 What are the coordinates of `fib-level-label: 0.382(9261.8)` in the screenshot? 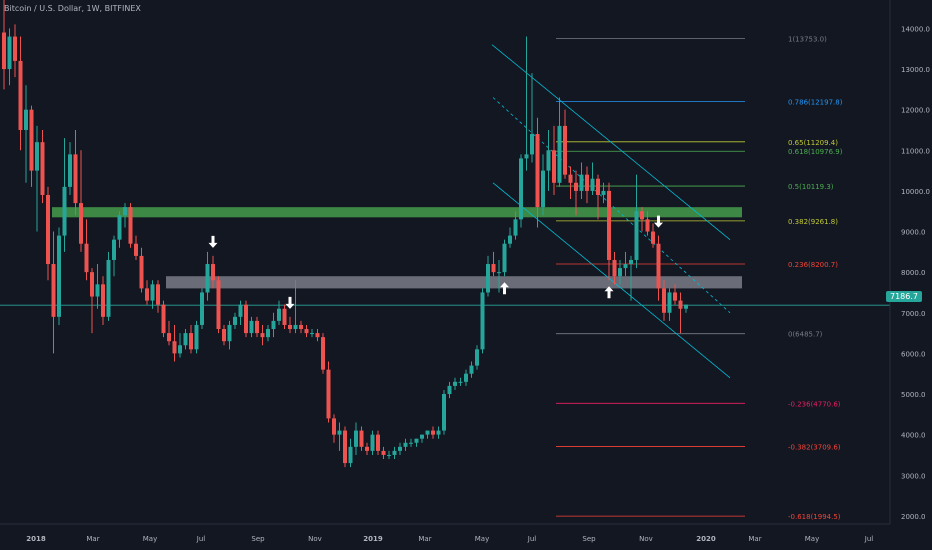 It's located at (813, 222).